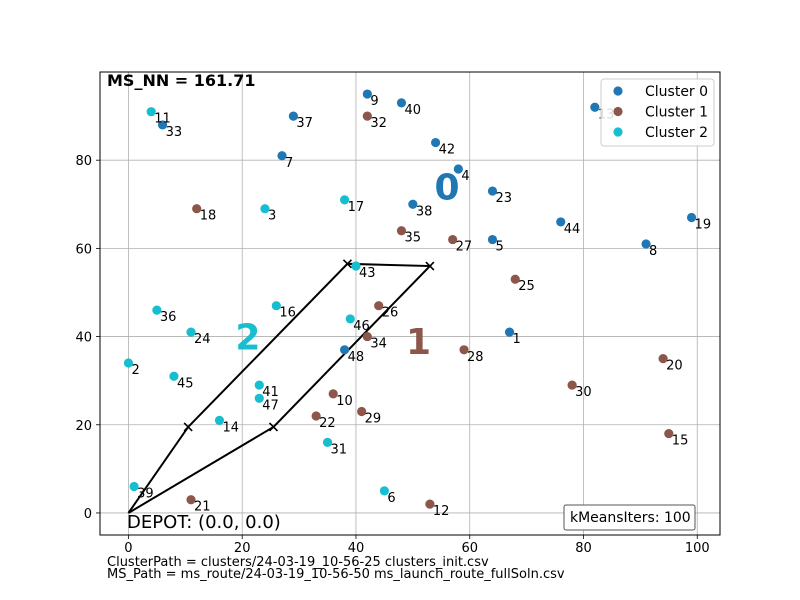 This screenshot has width=800, height=600. What do you see at coordinates (526, 286) in the screenshot?
I see `point-label: 25` at bounding box center [526, 286].